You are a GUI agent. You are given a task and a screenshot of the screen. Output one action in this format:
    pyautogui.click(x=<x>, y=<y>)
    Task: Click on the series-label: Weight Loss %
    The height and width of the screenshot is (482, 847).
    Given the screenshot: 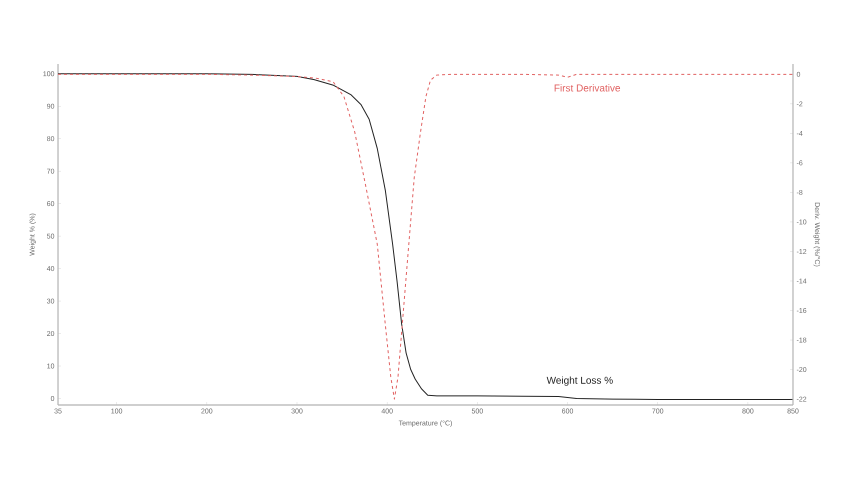 What is the action you would take?
    pyautogui.click(x=579, y=381)
    